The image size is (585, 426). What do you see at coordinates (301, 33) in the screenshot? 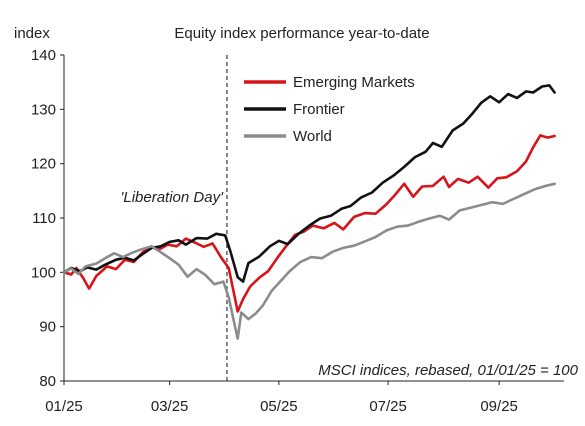
I see `chart-title: Equity index performance year-to-date` at bounding box center [301, 33].